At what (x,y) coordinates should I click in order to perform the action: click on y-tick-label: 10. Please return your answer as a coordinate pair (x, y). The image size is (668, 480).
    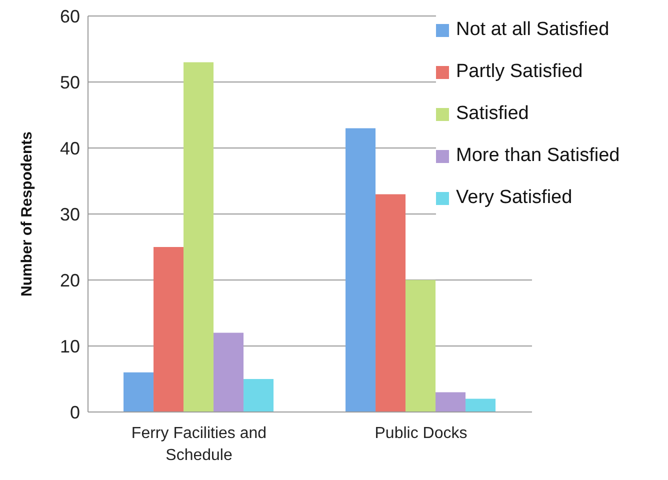
    Looking at the image, I should click on (70, 346).